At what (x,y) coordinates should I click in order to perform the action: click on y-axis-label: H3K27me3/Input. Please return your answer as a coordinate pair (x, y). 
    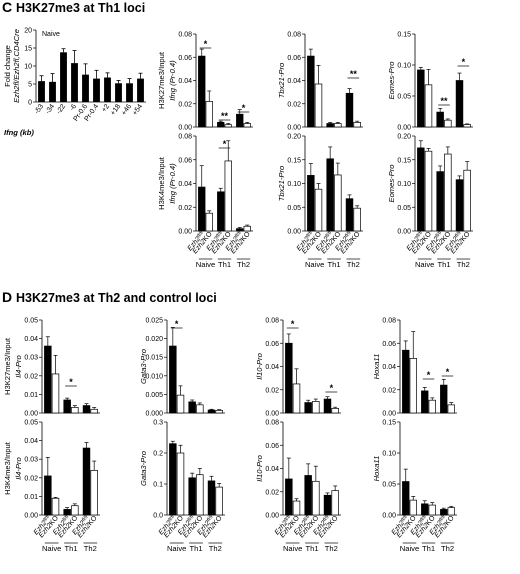
    Looking at the image, I should click on (161, 80).